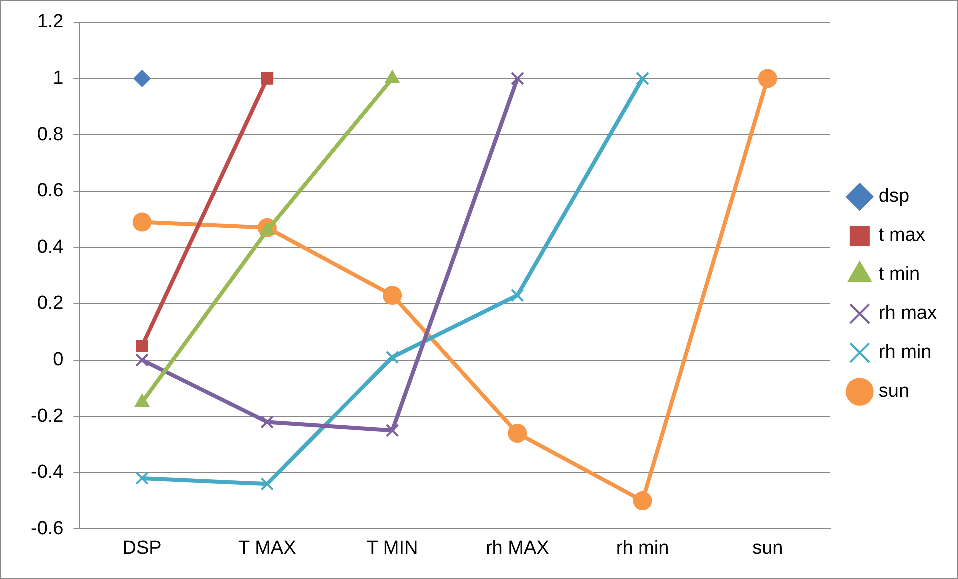  I want to click on y-tick-label: 0.6, so click(50, 191).